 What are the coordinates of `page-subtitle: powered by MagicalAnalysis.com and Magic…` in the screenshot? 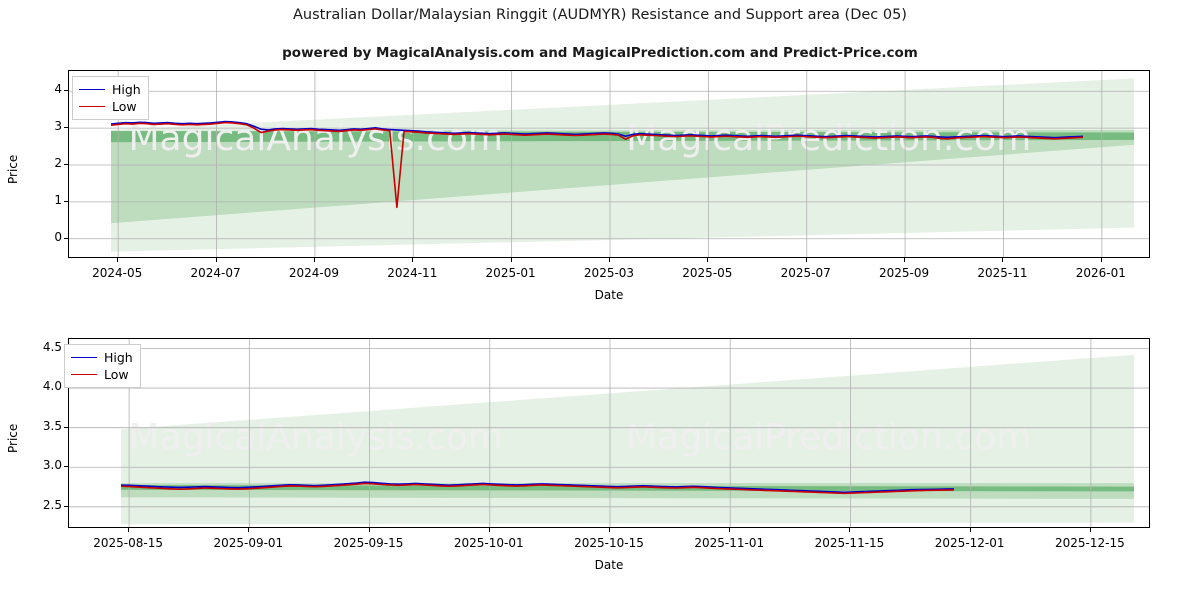 It's located at (600, 53).